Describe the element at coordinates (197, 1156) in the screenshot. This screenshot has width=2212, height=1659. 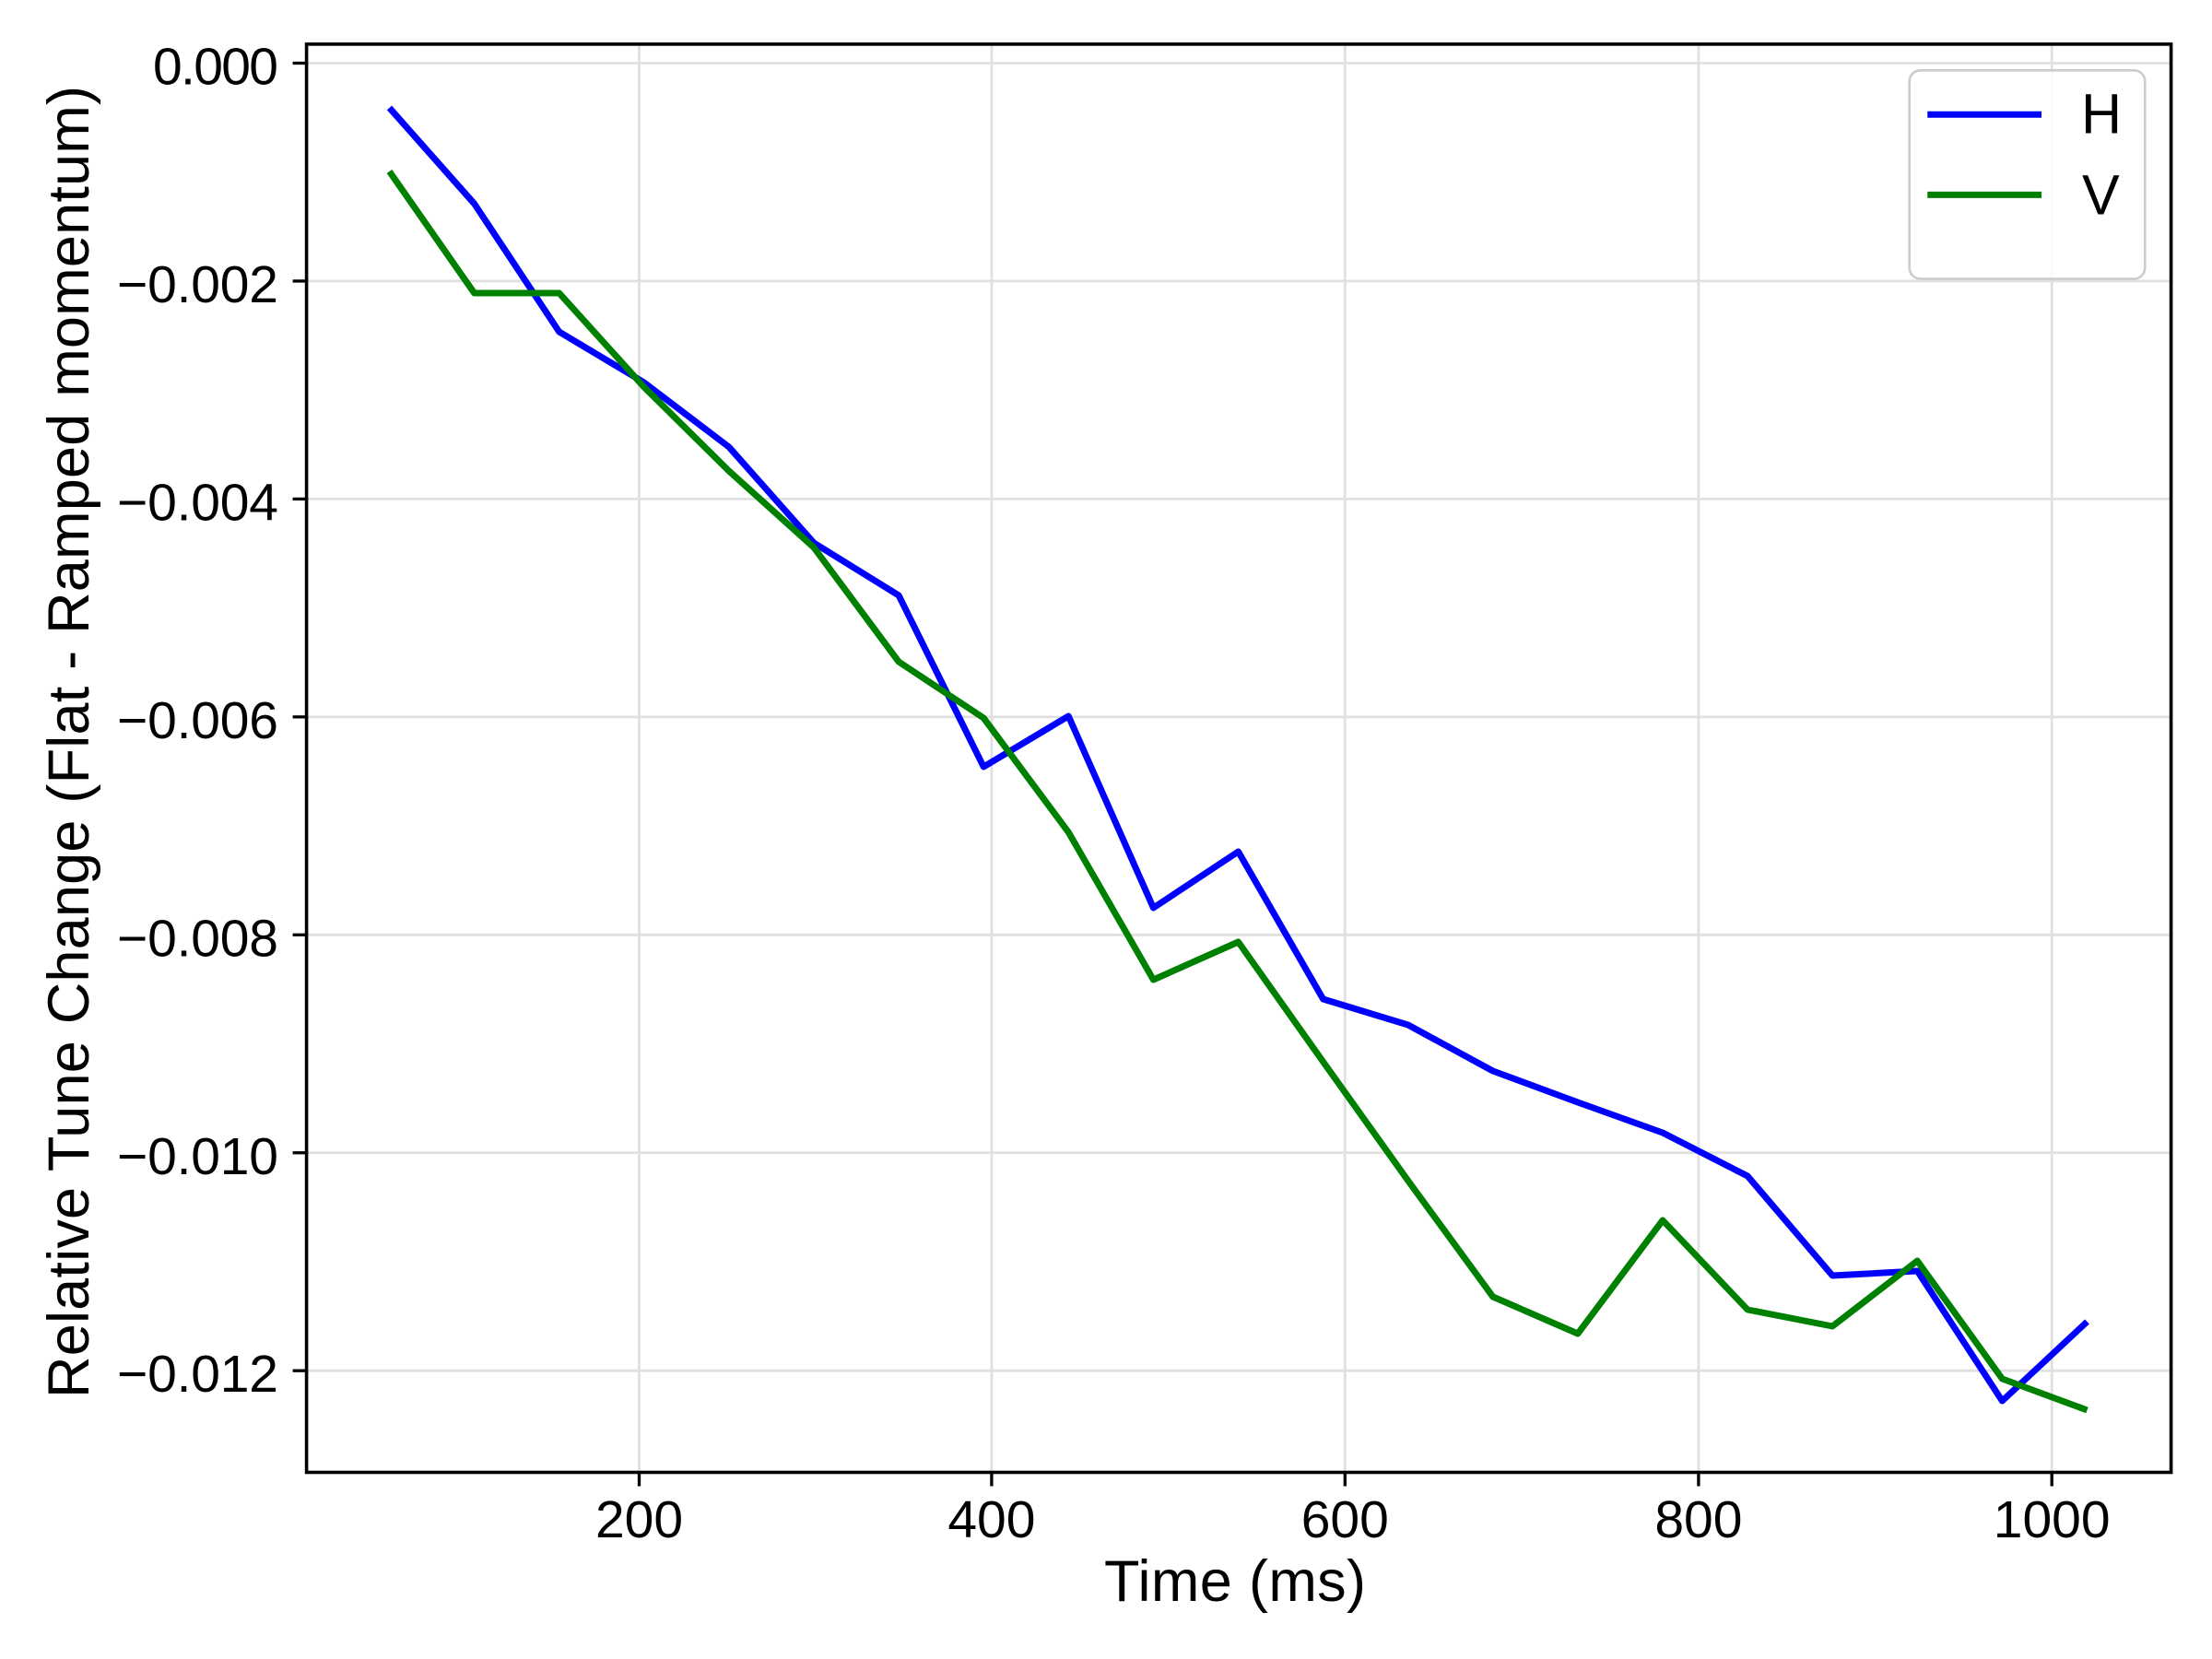
I see `svg-text: −0.010` at that location.